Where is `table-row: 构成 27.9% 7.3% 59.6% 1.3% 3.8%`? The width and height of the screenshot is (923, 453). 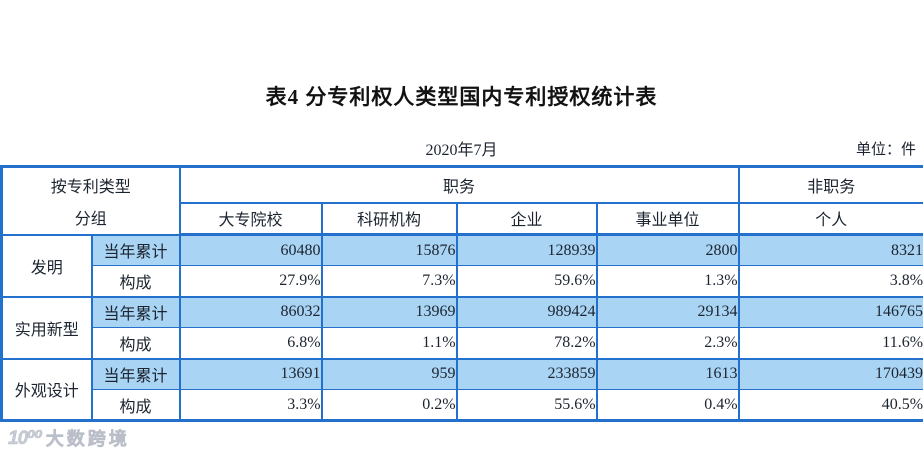
table-row: 构成 27.9% 7.3% 59.6% 1.3% 3.8% is located at coordinates (462, 281).